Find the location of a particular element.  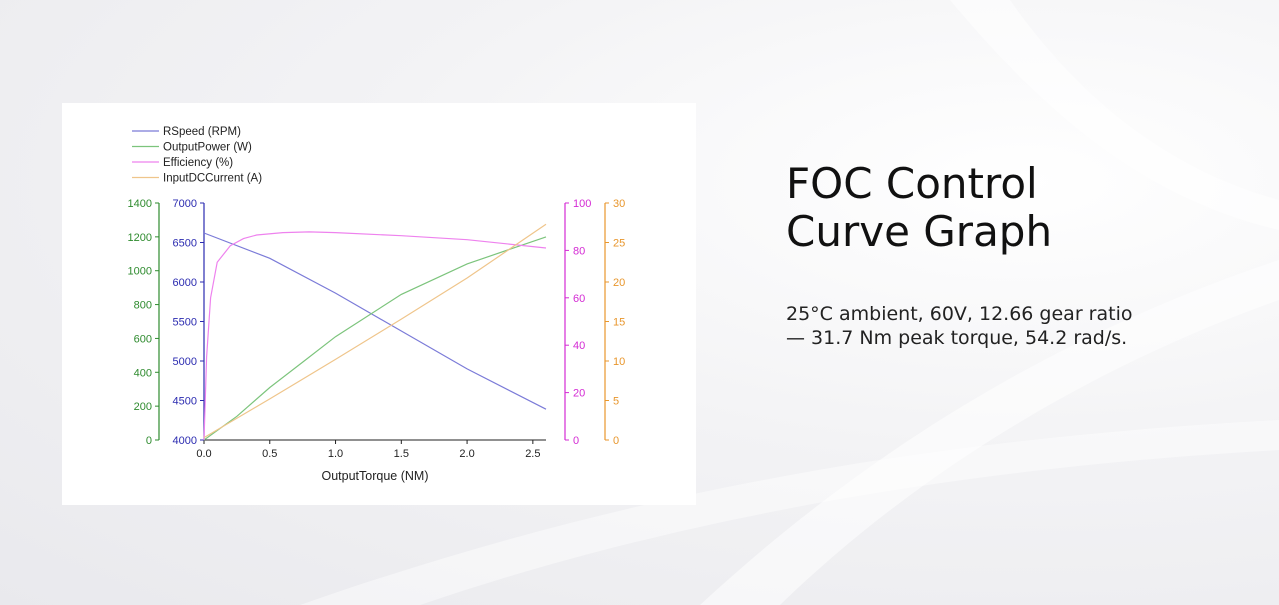

speed-tick-label: 4500 is located at coordinates (185, 402).